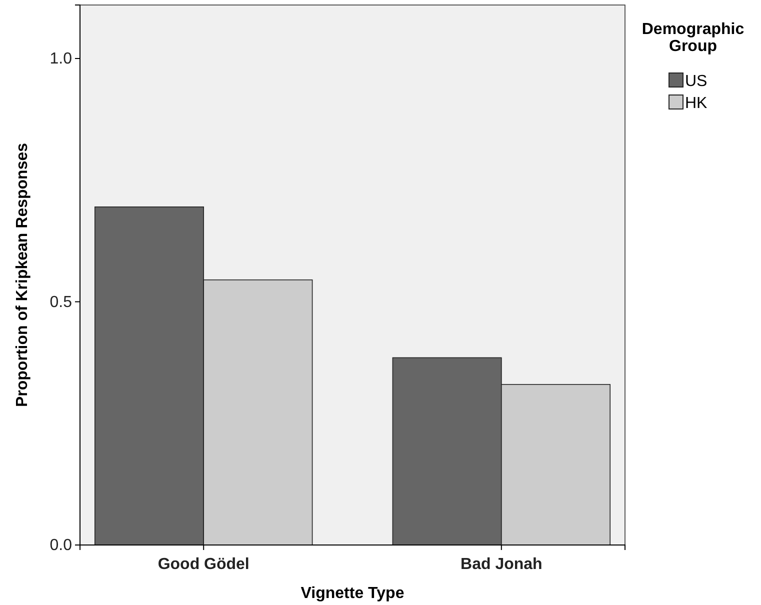 Image resolution: width=761 pixels, height=605 pixels. I want to click on legend-label: HK, so click(696, 103).